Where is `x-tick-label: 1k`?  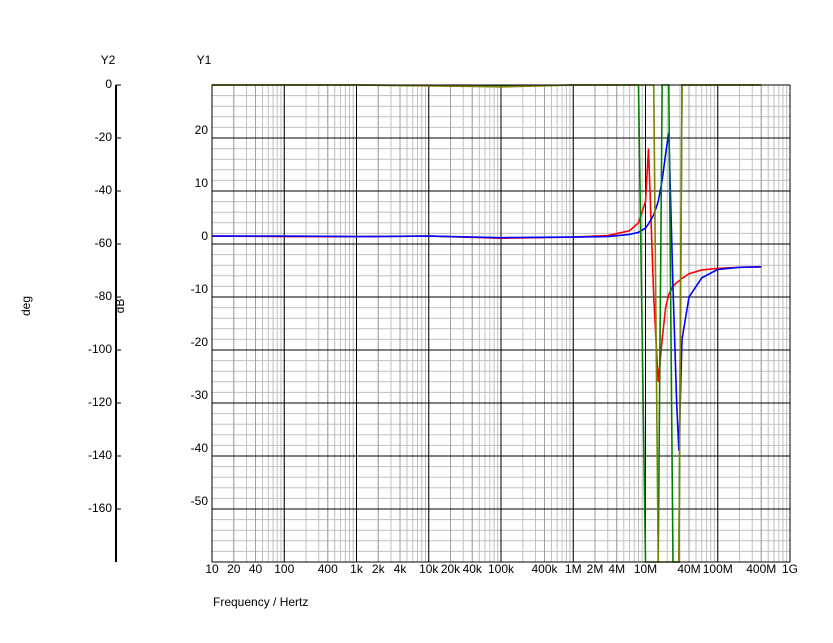
x-tick-label: 1k is located at coordinates (357, 569).